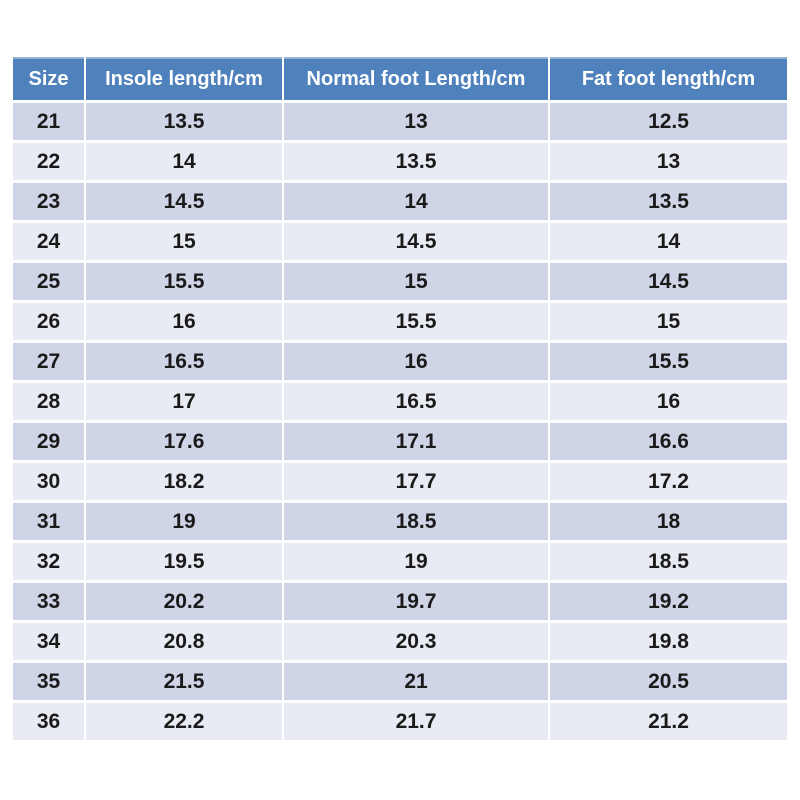  I want to click on column-header-2: Normal foot Length/cm, so click(416, 80).